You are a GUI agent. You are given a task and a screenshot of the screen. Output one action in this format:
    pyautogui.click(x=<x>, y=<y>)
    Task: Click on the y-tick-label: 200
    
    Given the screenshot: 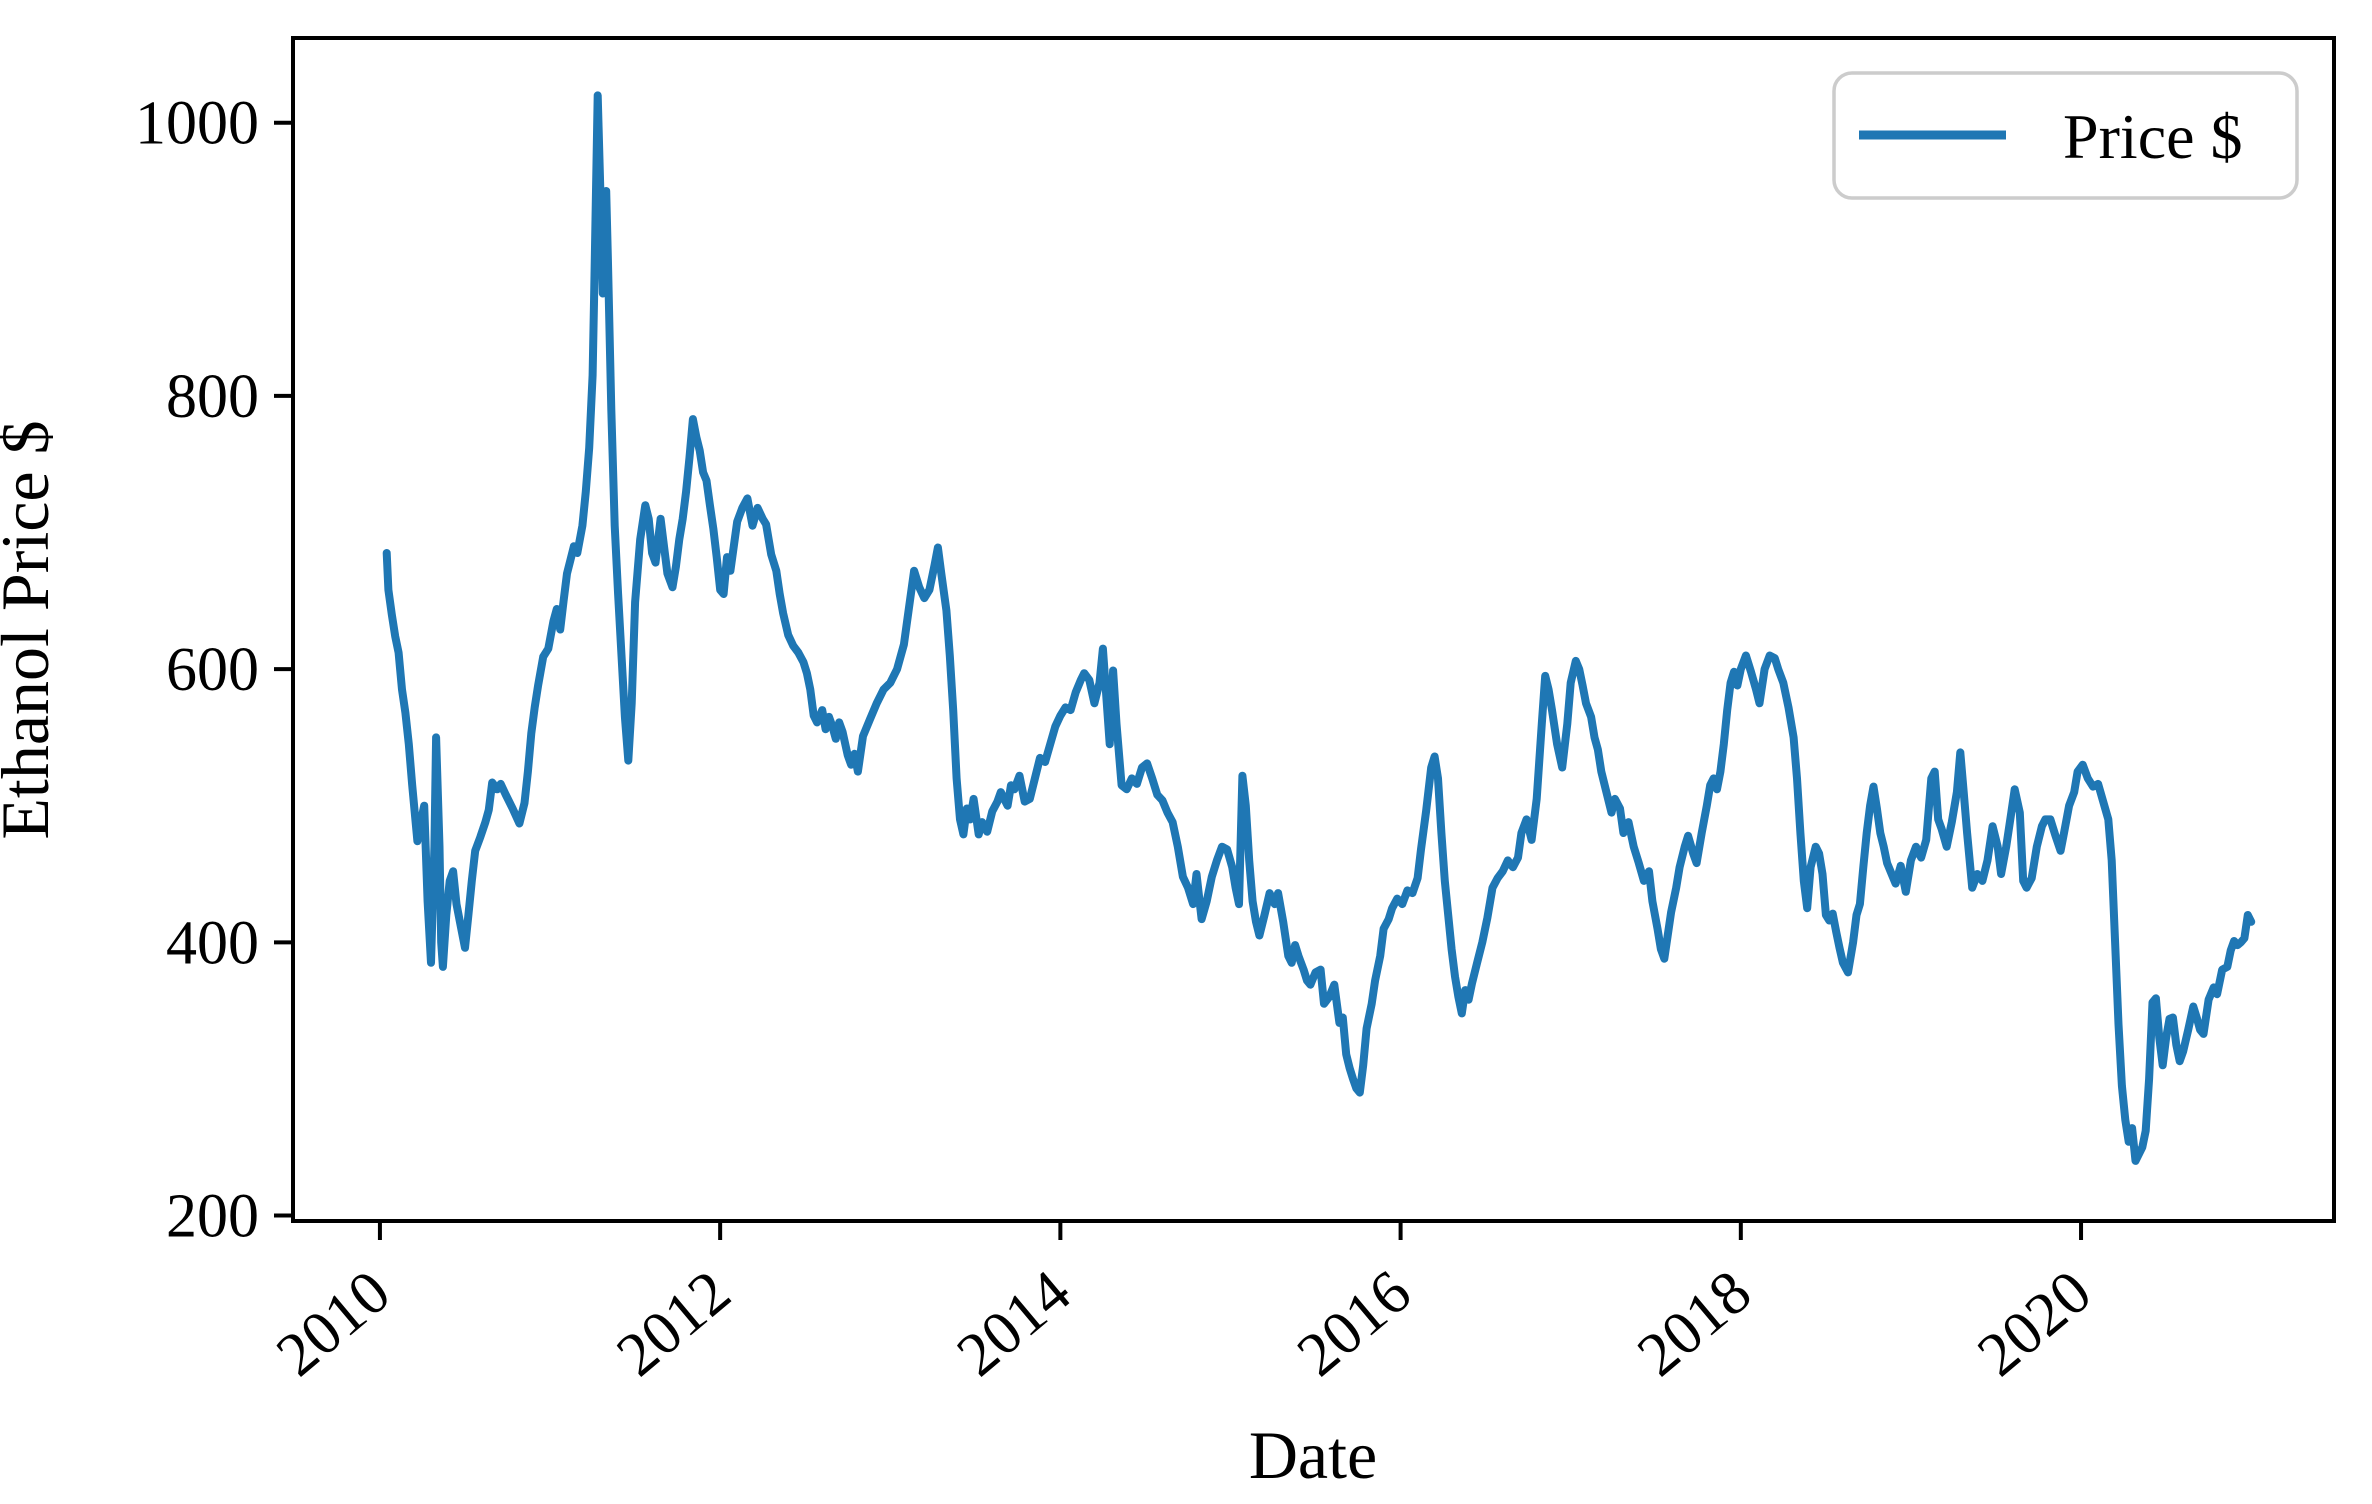 What is the action you would take?
    pyautogui.click(x=212, y=1217)
    